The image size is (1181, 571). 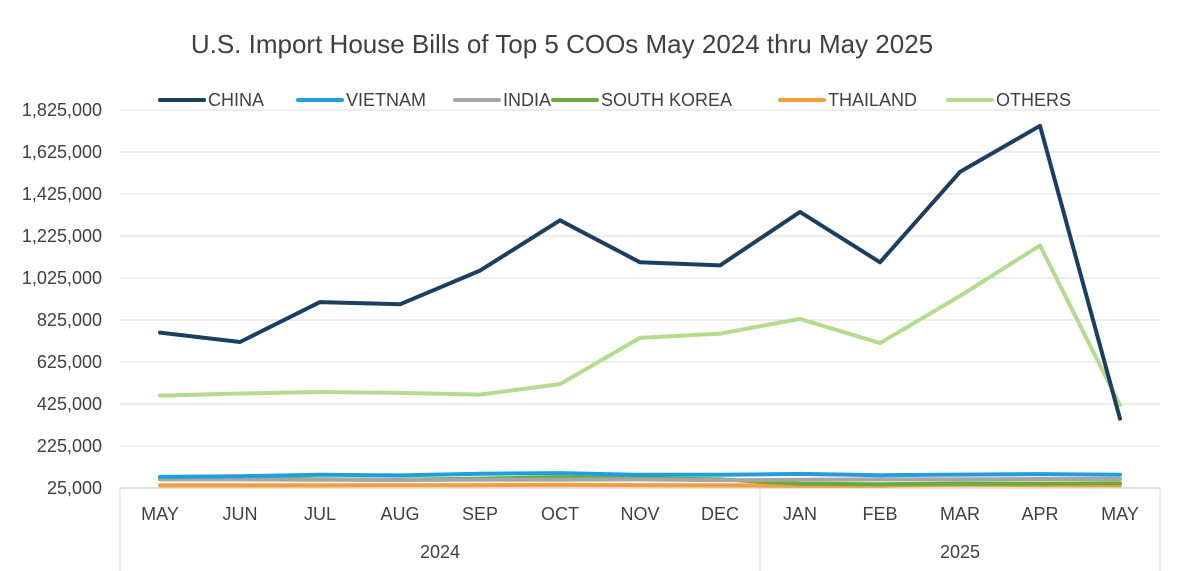 What do you see at coordinates (399, 514) in the screenshot?
I see `x-tick-label: AUG` at bounding box center [399, 514].